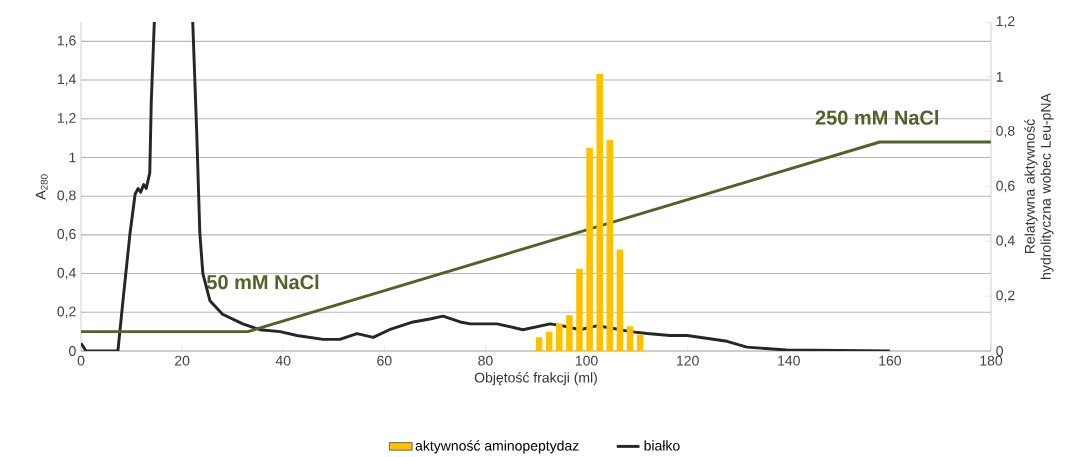  What do you see at coordinates (662, 445) in the screenshot?
I see `legend-label: białko` at bounding box center [662, 445].